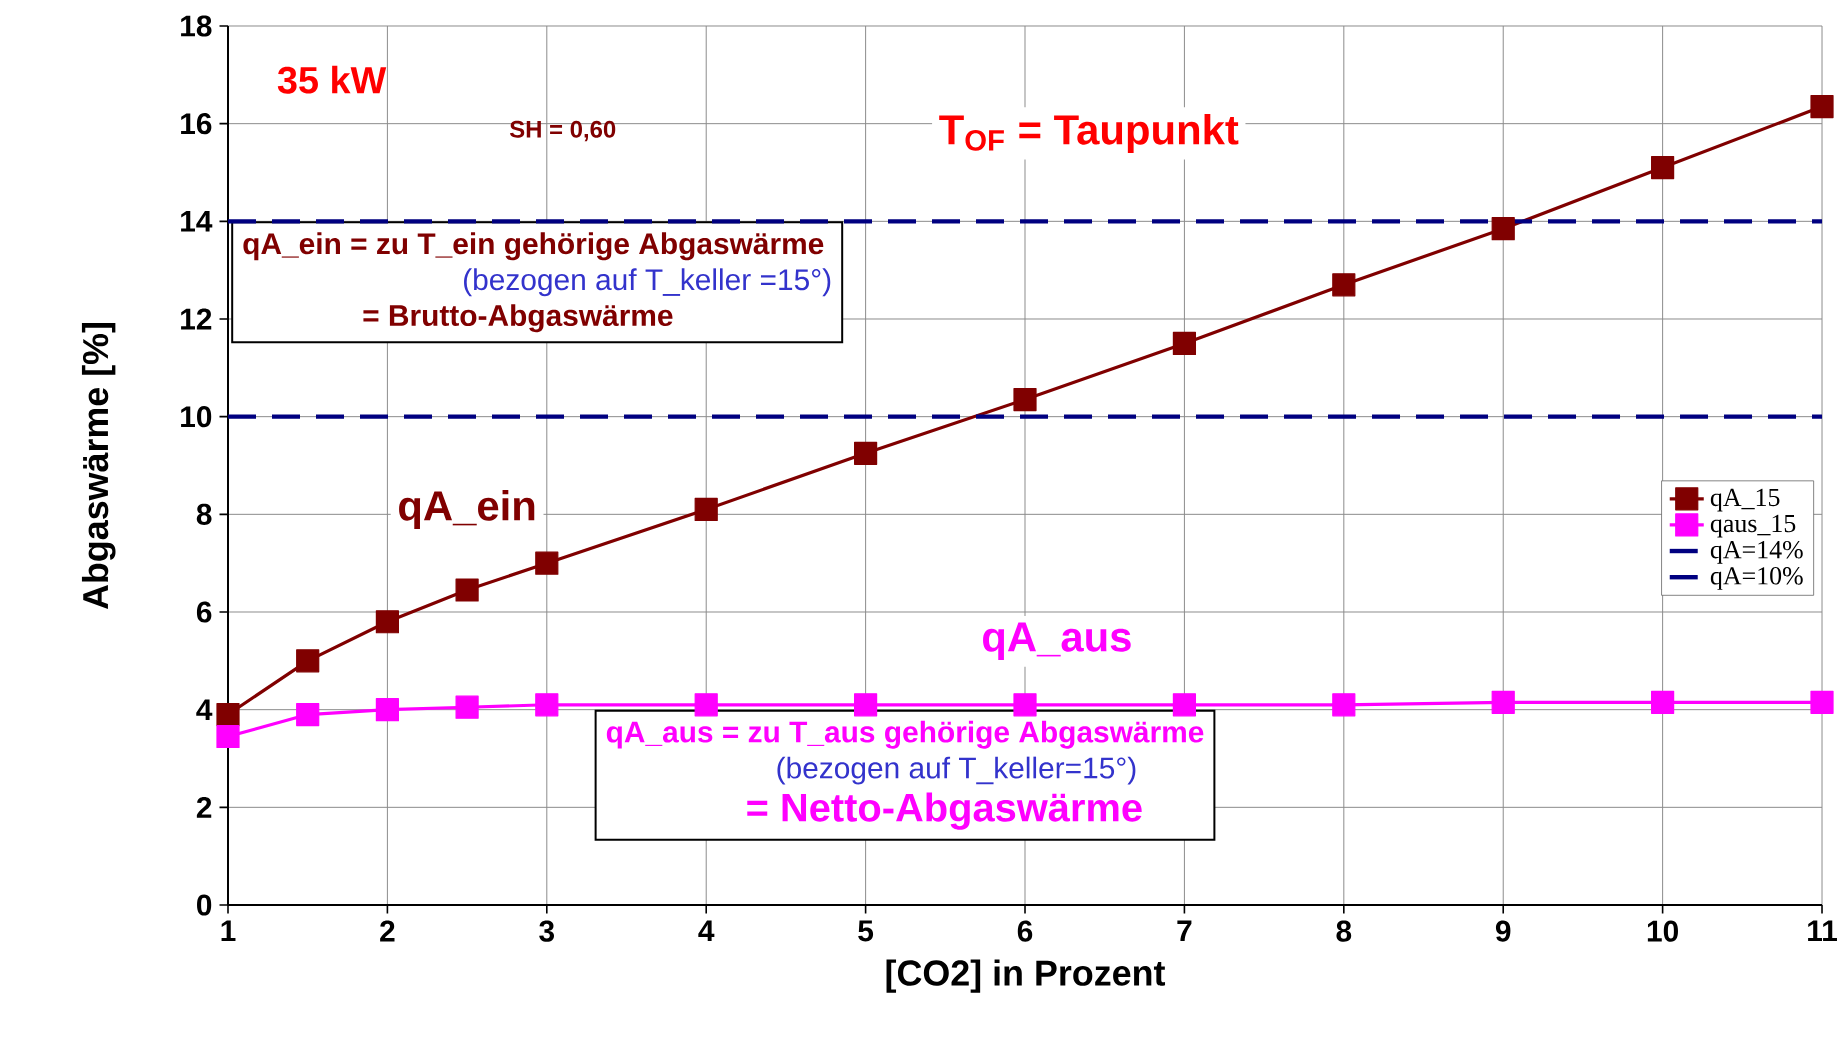 Image resolution: width=1845 pixels, height=1050 pixels. I want to click on annotation: SH = 0,60, so click(562, 131).